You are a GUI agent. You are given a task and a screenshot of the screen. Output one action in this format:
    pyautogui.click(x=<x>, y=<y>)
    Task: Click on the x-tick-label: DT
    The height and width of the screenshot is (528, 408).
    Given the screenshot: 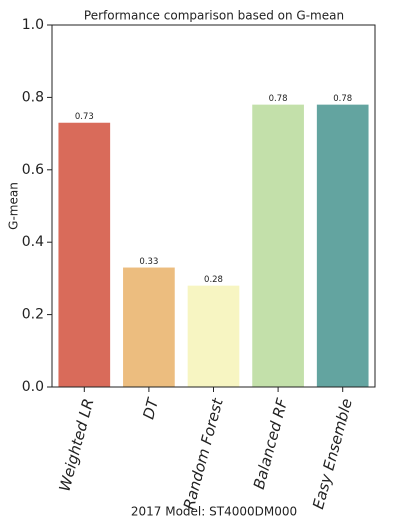 What is the action you would take?
    pyautogui.click(x=150, y=408)
    